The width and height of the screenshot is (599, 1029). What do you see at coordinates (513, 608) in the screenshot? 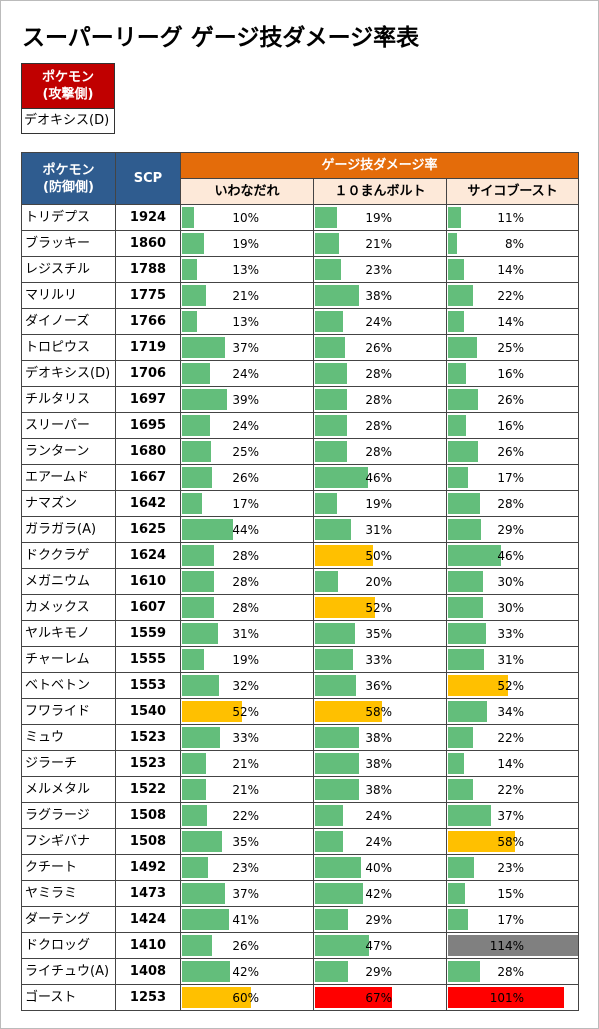
I see `damage-cell: 30%` at bounding box center [513, 608].